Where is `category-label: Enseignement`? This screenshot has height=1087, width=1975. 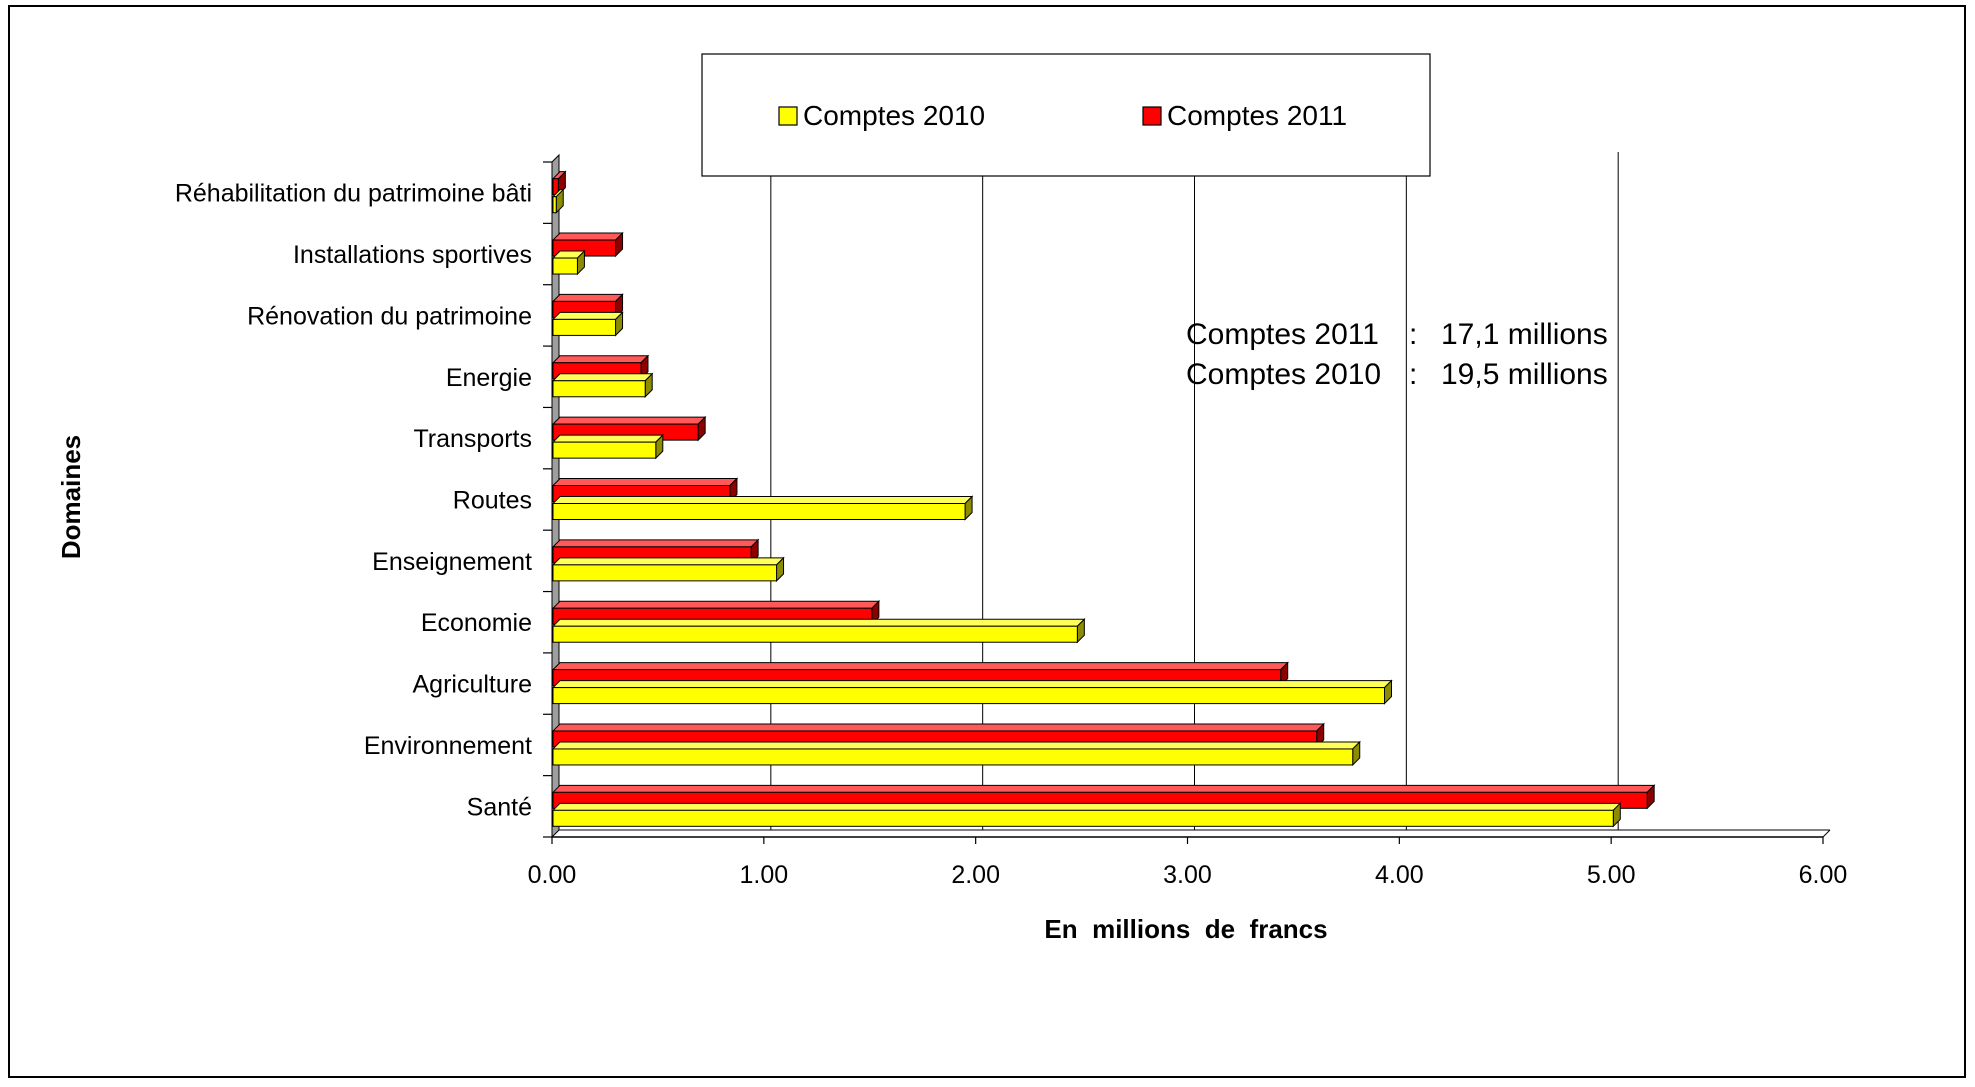 category-label: Enseignement is located at coordinates (452, 562).